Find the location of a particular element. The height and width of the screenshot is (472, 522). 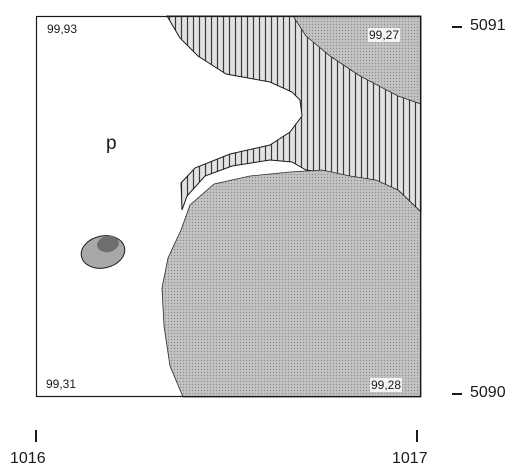

y-label-top: 5091 is located at coordinates (488, 25).